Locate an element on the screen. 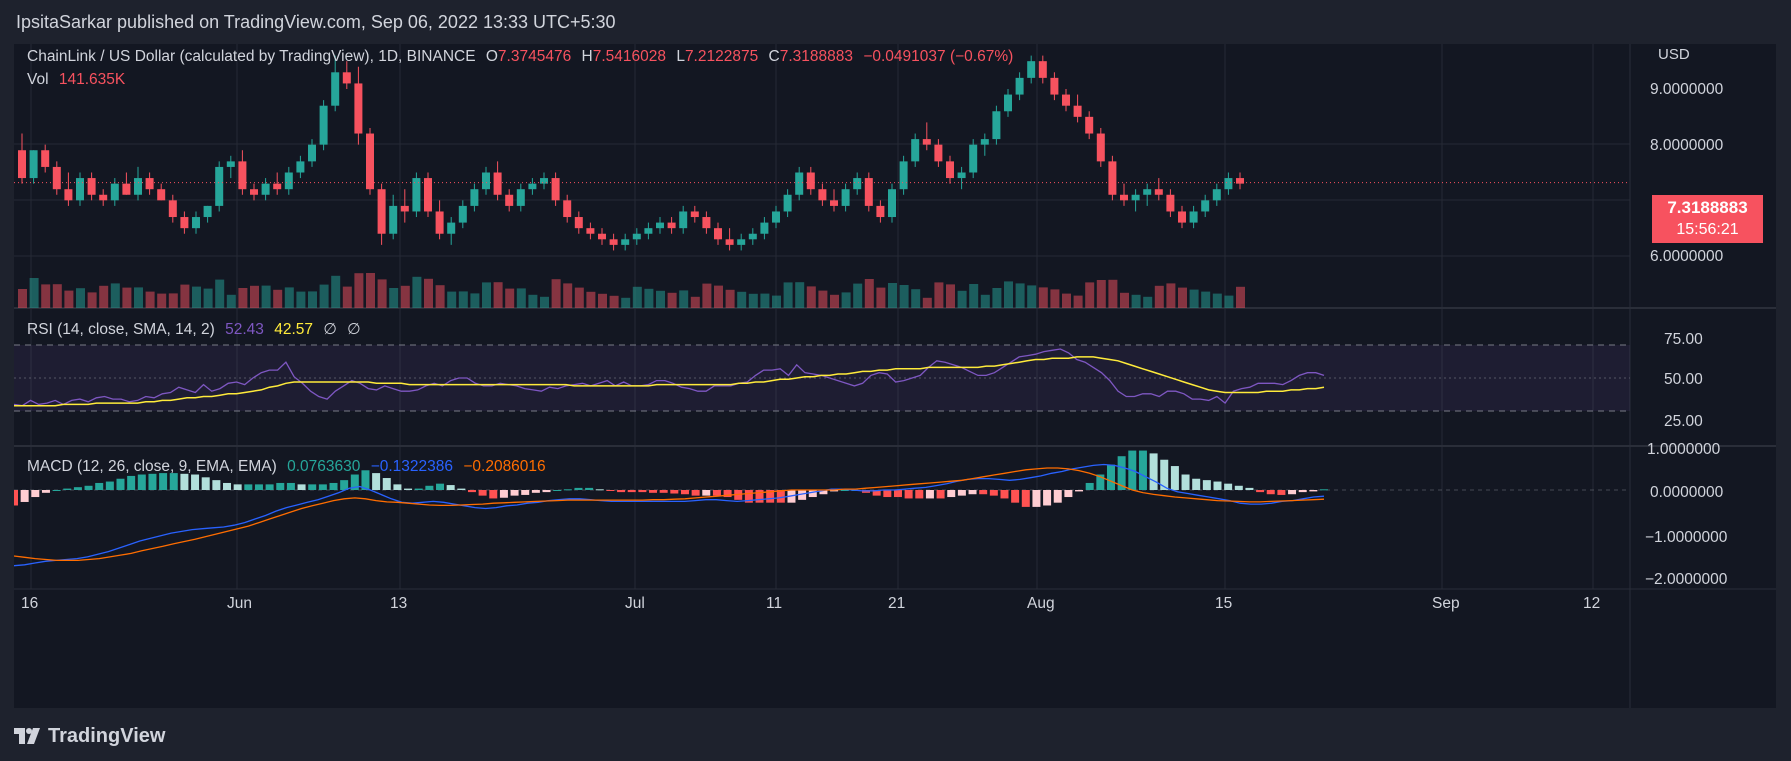  macd-label: MACD (12, 26, close, 9, EMA, EMA) is located at coordinates (152, 466).